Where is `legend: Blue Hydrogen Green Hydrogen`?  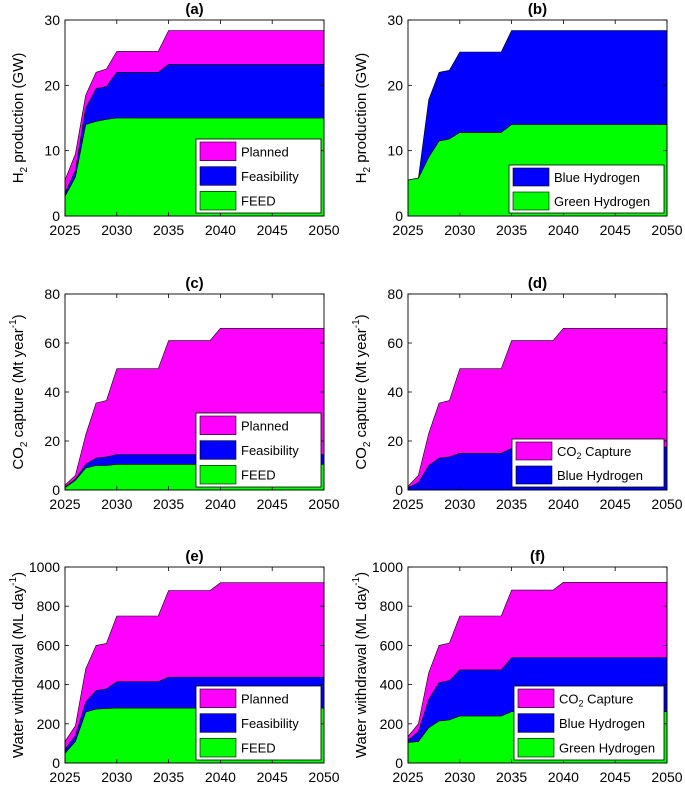 legend: Blue Hydrogen Green Hydrogen is located at coordinates (586, 189).